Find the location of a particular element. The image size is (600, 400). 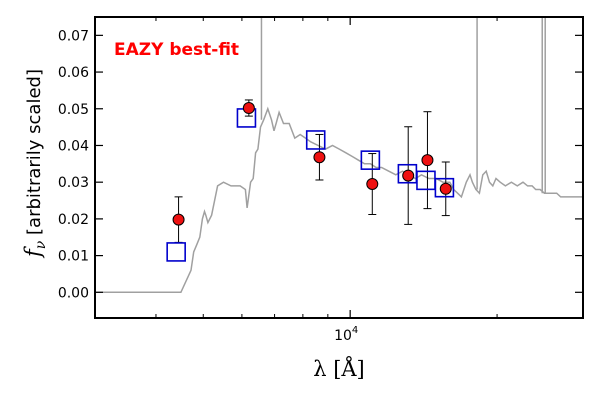

y-tick-label: 0.07 is located at coordinates (73, 36).